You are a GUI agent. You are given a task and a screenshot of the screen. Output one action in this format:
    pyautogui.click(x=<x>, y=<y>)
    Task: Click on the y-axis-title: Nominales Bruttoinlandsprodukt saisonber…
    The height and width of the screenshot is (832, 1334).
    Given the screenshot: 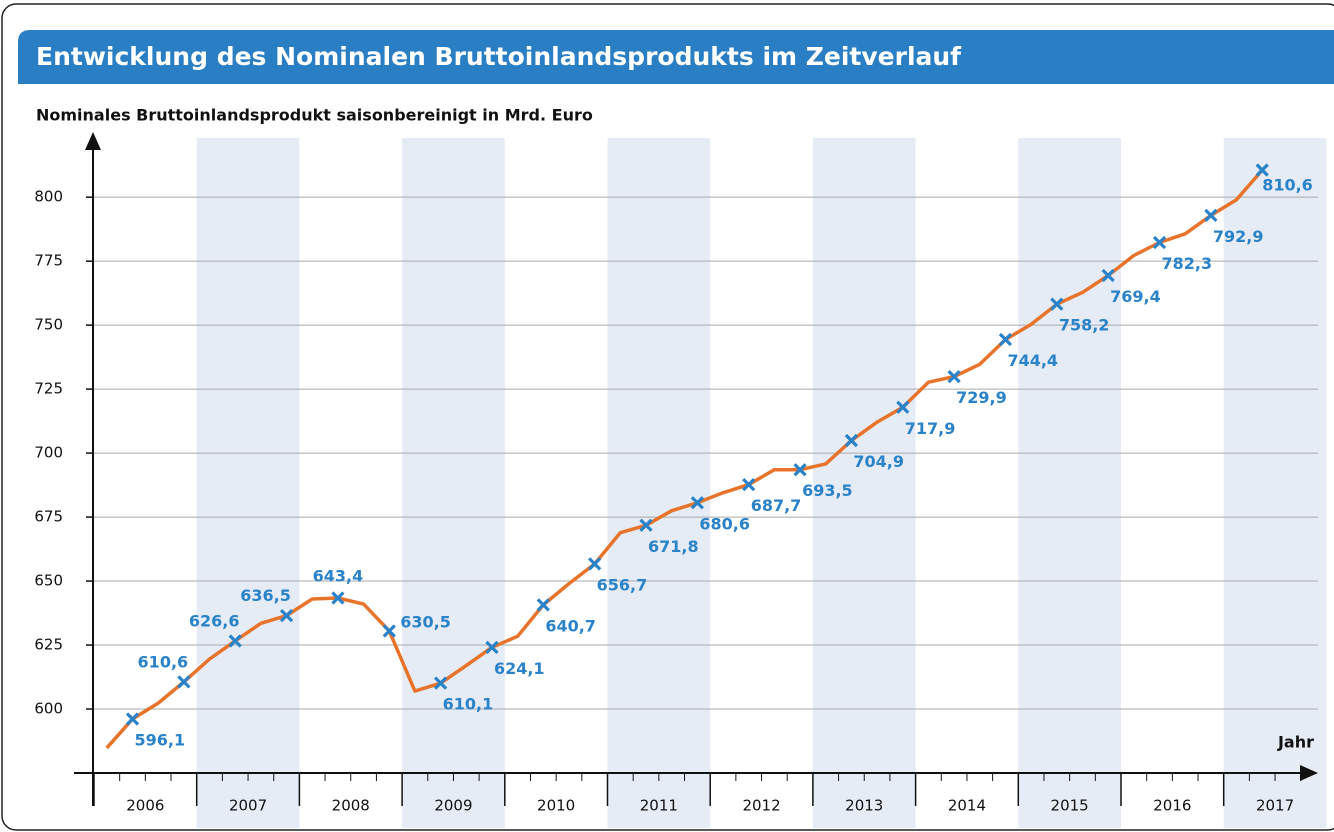 What is the action you would take?
    pyautogui.click(x=314, y=115)
    